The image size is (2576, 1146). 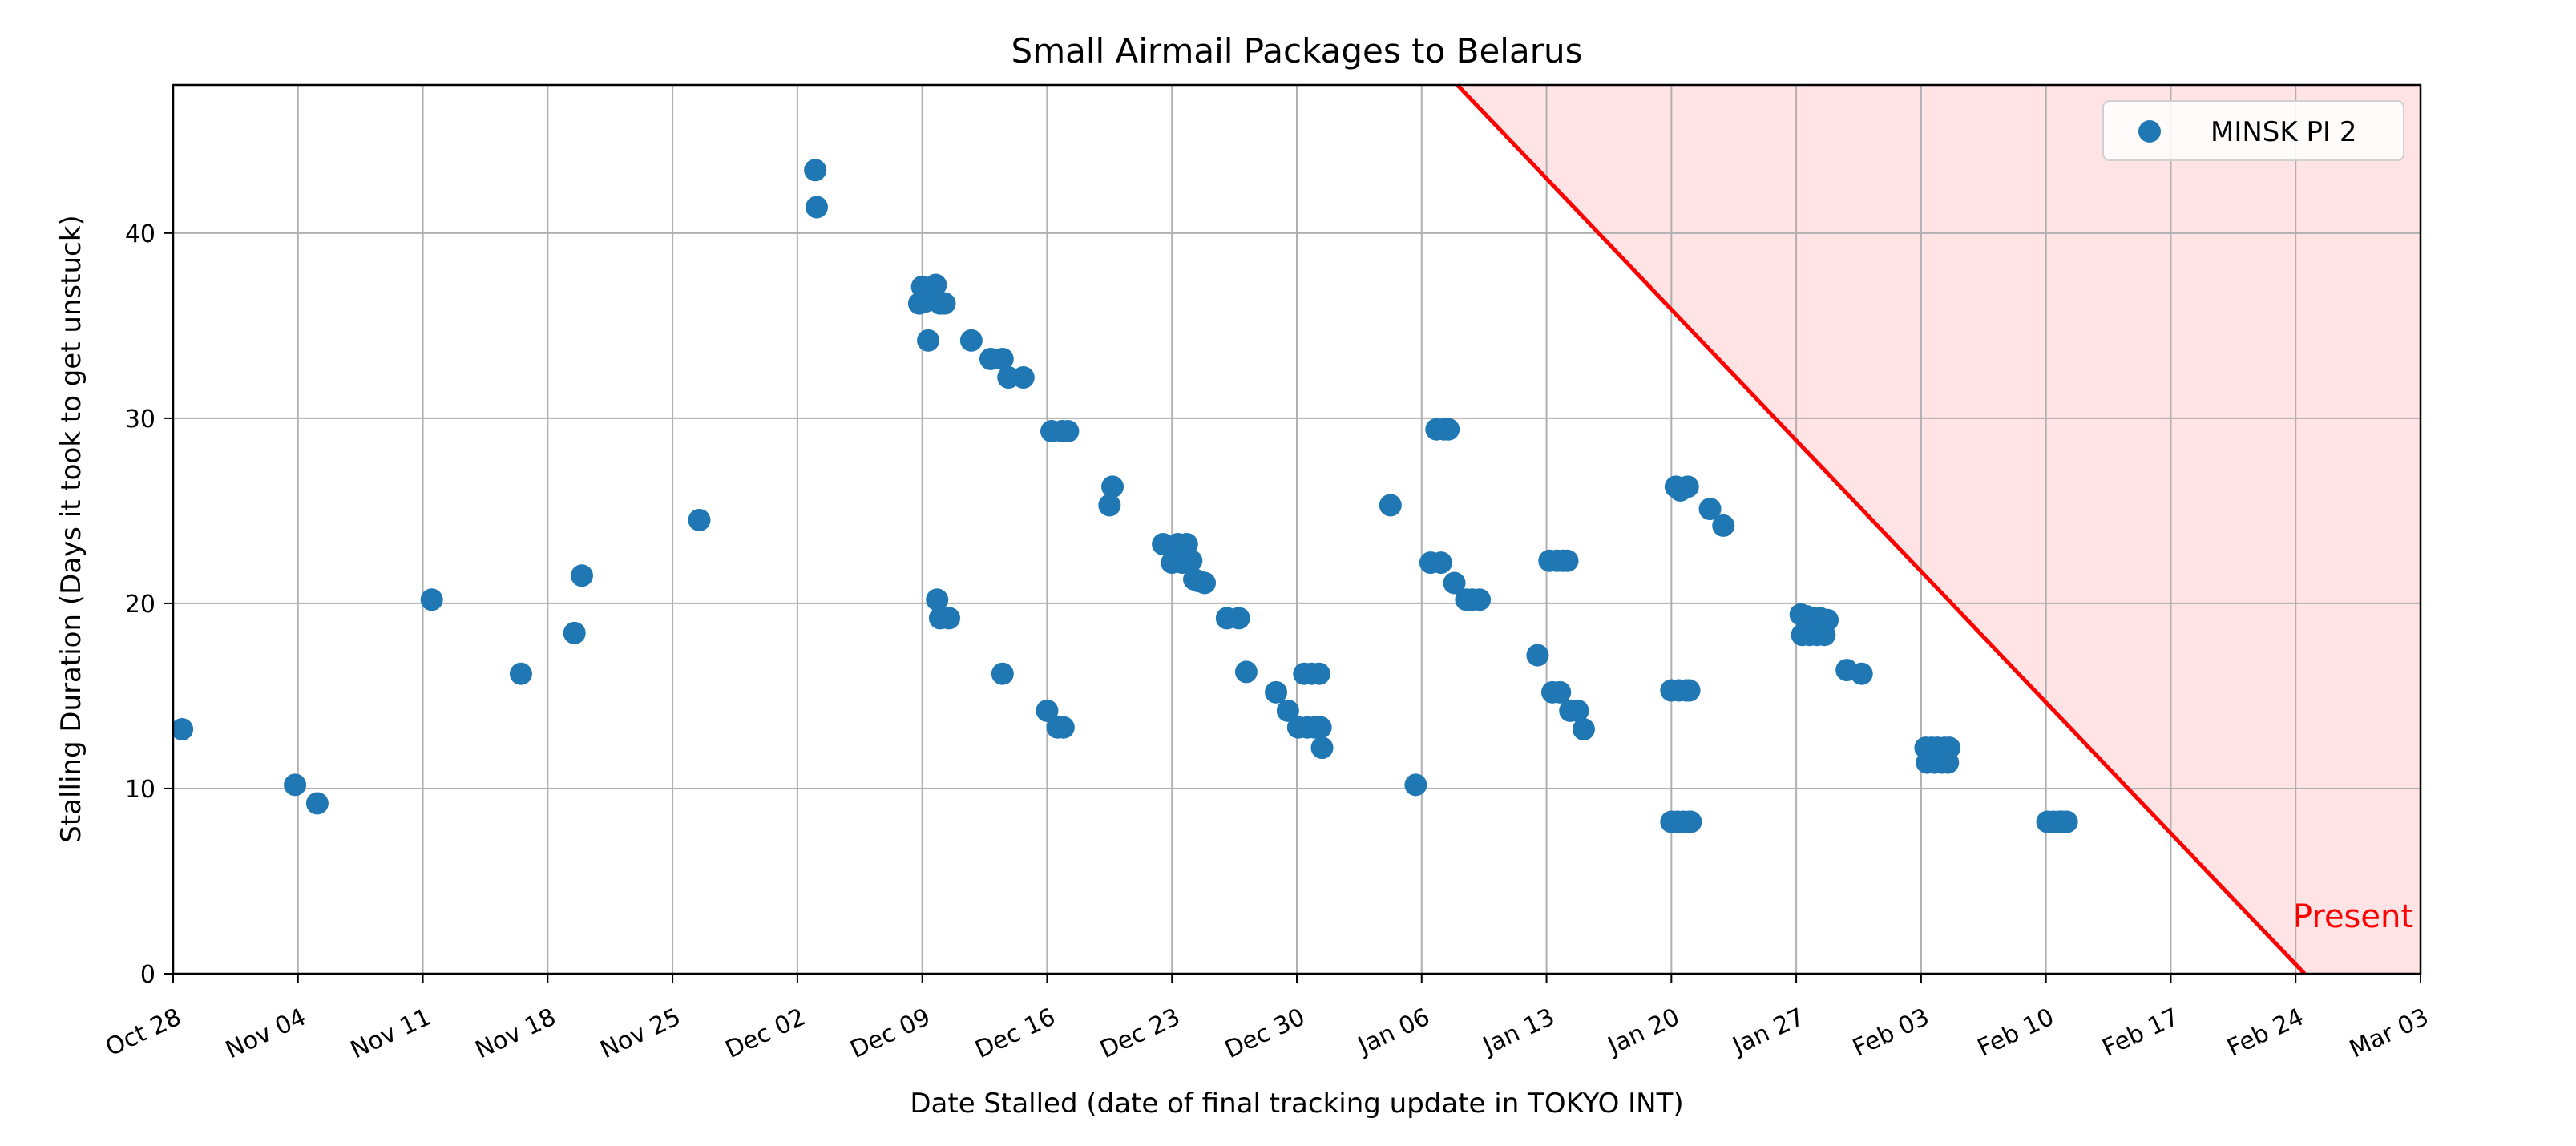 I want to click on y-tick-label: 30, so click(x=140, y=420).